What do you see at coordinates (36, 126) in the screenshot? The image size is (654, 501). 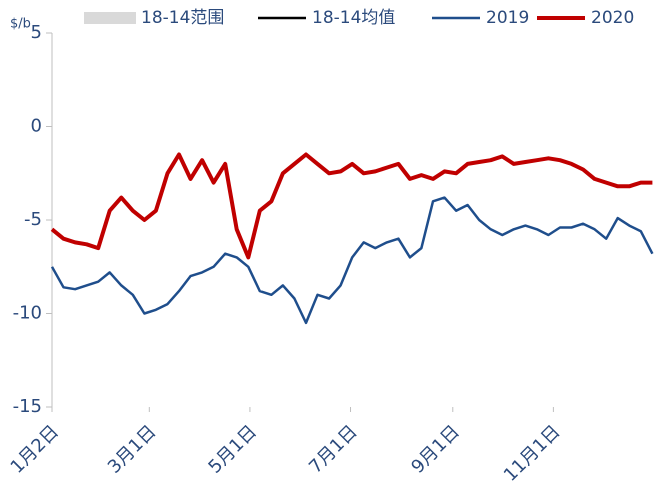 I see `y-tick-label: 0` at bounding box center [36, 126].